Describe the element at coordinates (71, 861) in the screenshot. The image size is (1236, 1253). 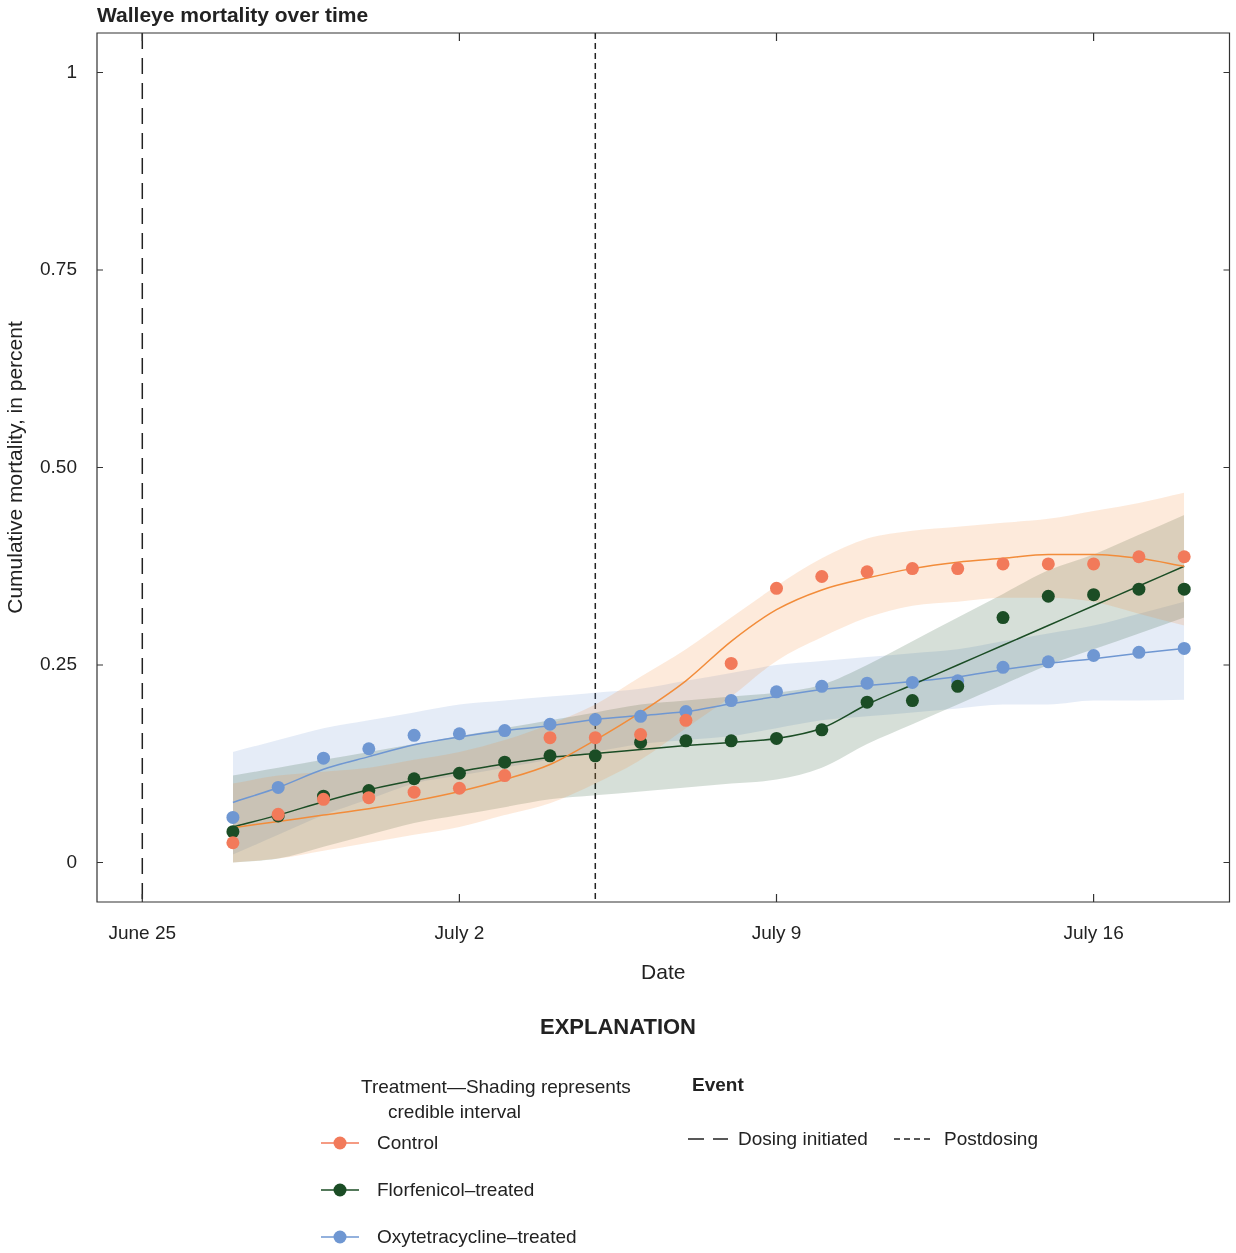
I see `y-tick-label: 0` at that location.